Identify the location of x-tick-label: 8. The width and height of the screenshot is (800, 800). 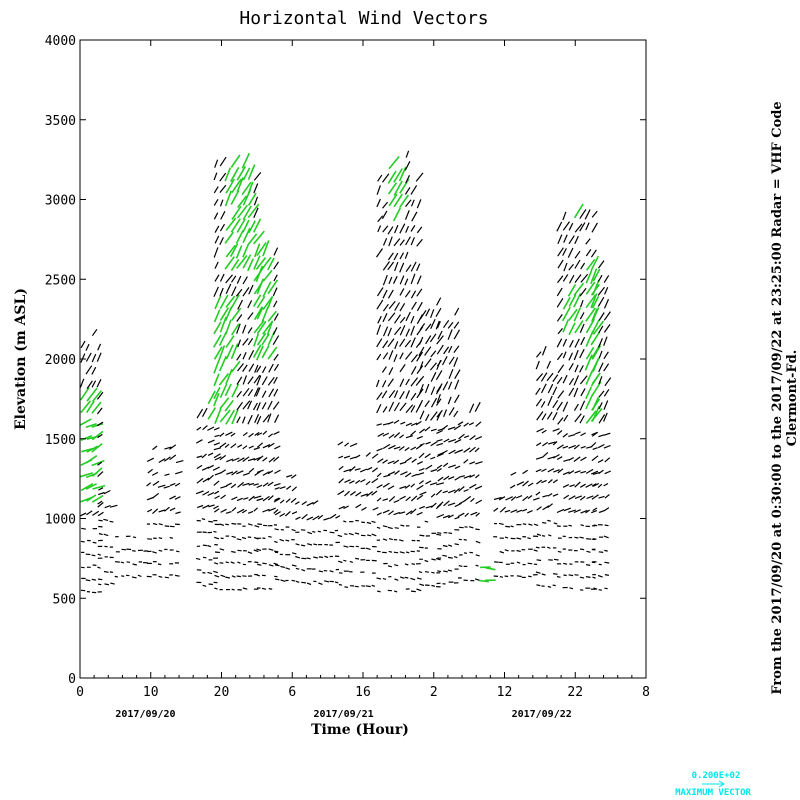
(646, 692).